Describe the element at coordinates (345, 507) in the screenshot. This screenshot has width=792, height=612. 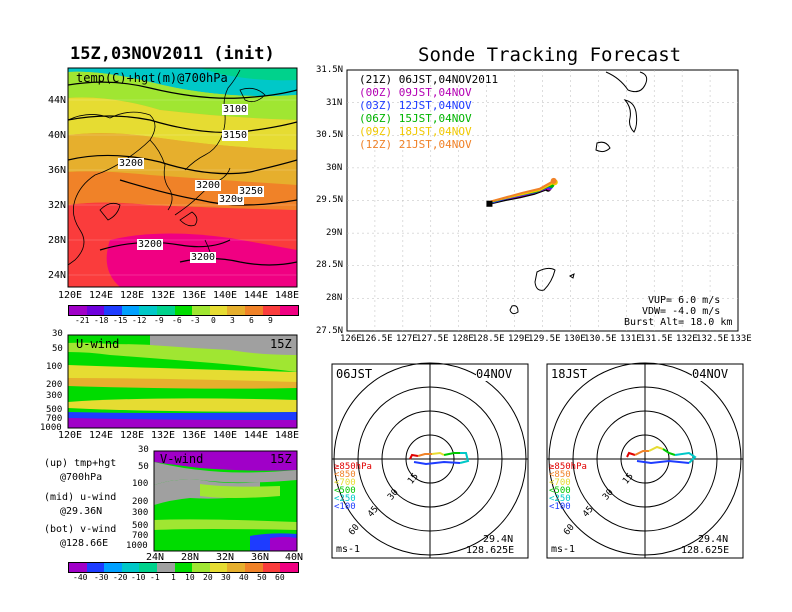
I see `hodo-level: <100` at that location.